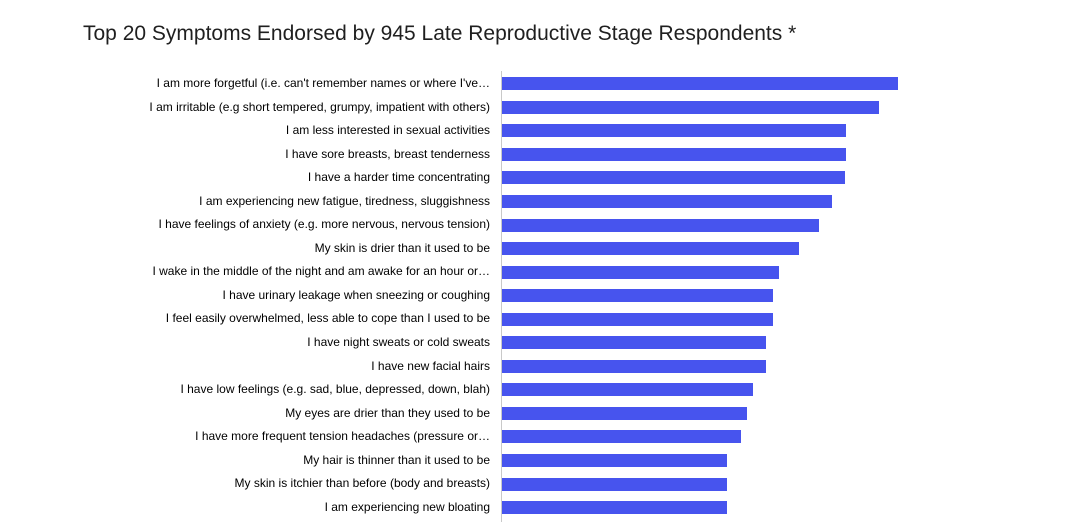  I want to click on bar-row: I have night sweats or cold sweats, so click(533, 343).